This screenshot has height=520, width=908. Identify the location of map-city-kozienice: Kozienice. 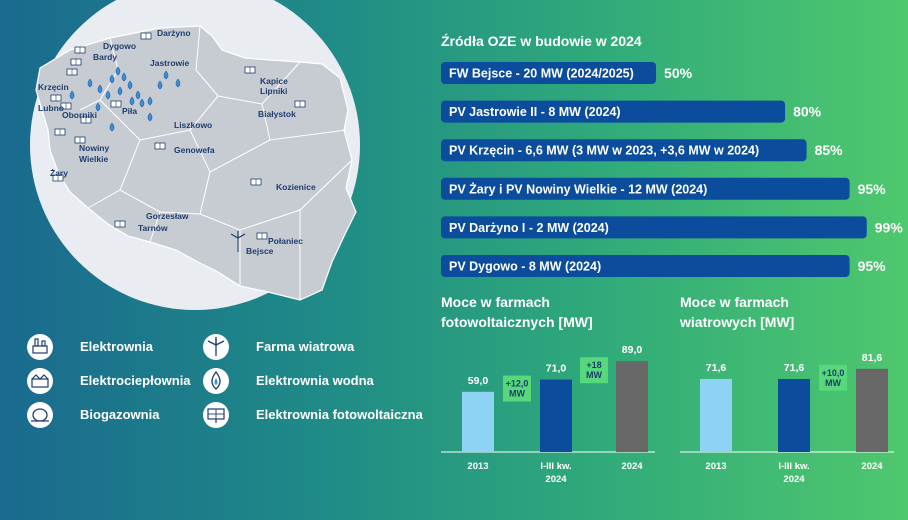
(296, 187).